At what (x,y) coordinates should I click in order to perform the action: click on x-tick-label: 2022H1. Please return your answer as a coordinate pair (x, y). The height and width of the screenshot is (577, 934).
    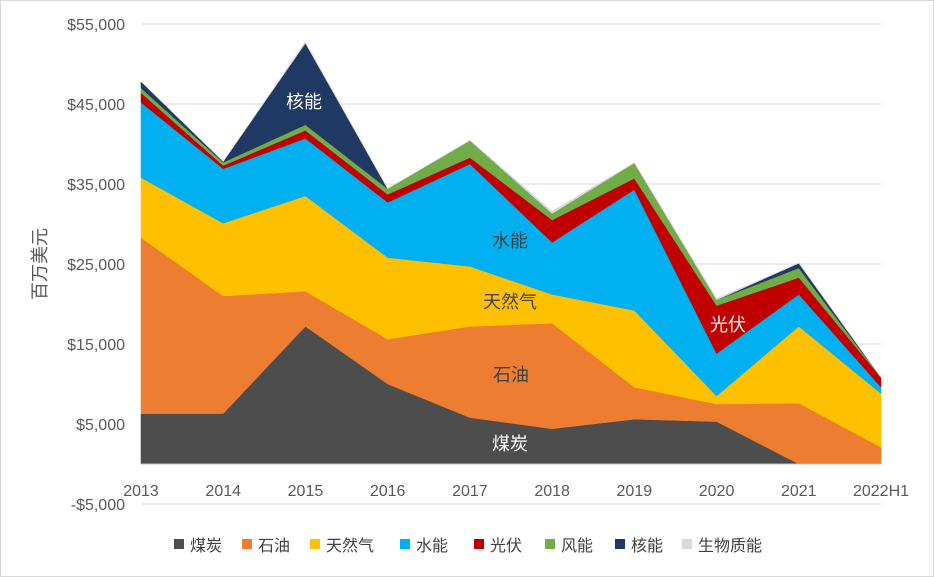
    Looking at the image, I should click on (881, 491).